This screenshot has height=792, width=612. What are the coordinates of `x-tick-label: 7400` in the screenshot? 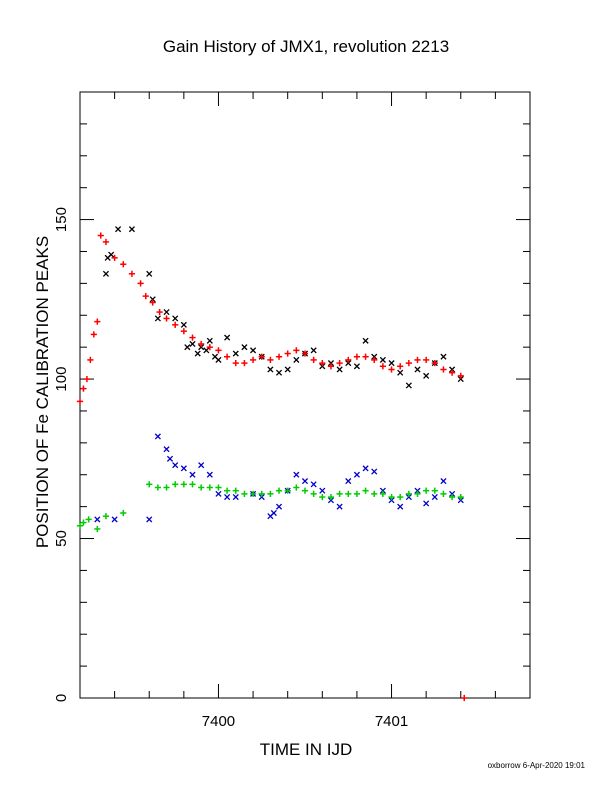 It's located at (218, 721).